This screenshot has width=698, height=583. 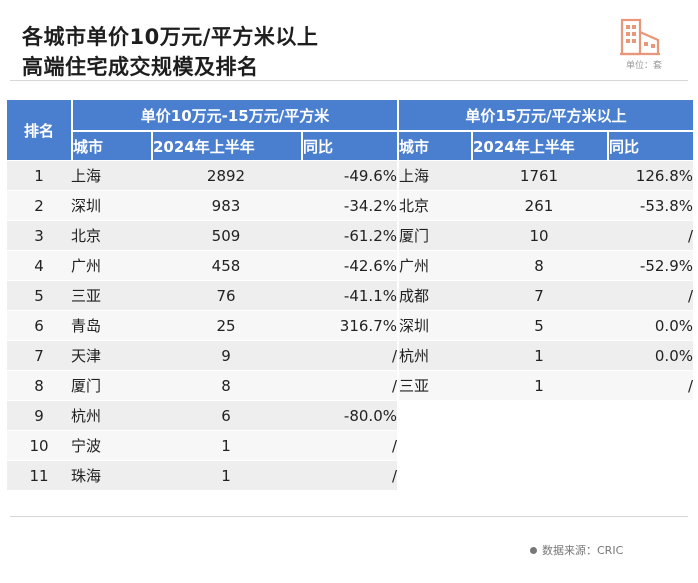 What do you see at coordinates (39, 295) in the screenshot?
I see `rank-cell: 5` at bounding box center [39, 295].